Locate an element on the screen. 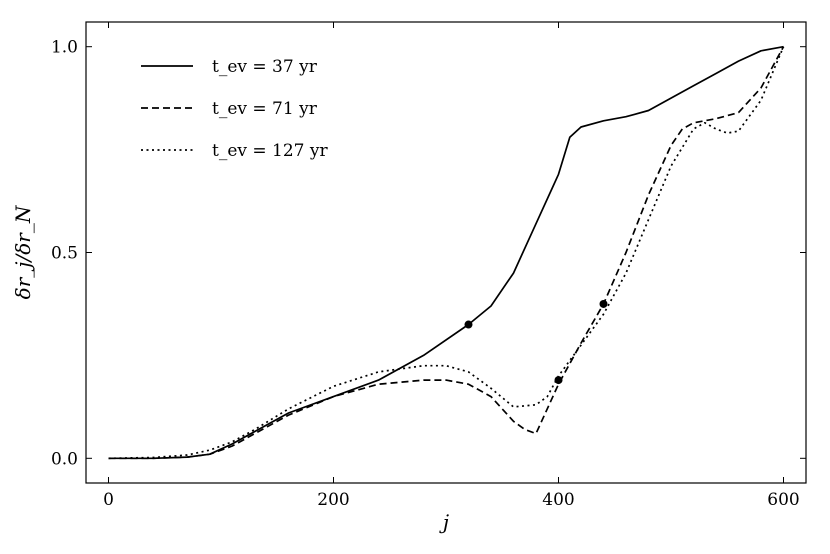 Image resolution: width=830 pixels, height=554 pixels. marker-layer is located at coordinates (536, 342).